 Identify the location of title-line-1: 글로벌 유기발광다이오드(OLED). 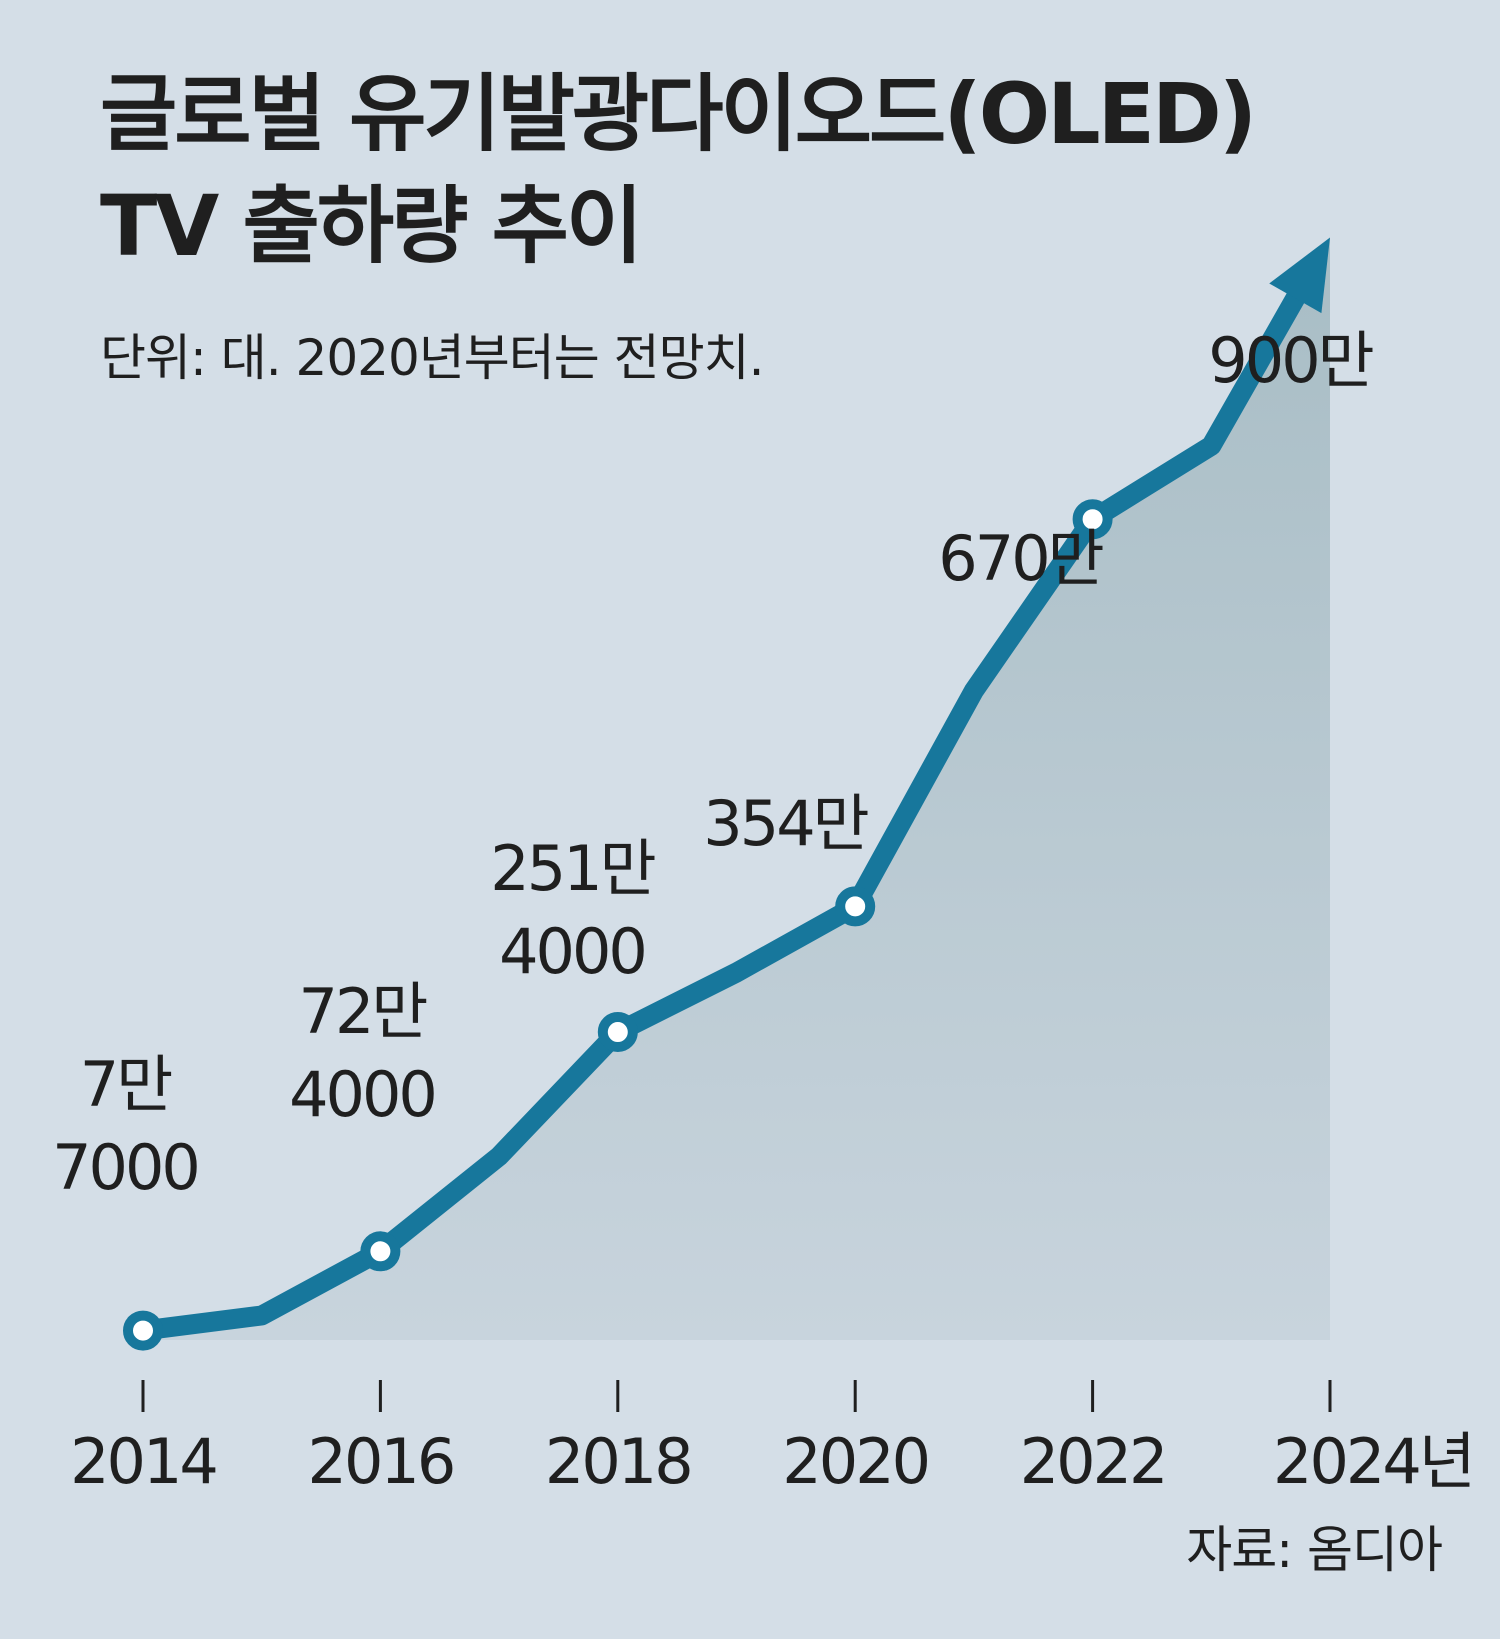
(678, 114).